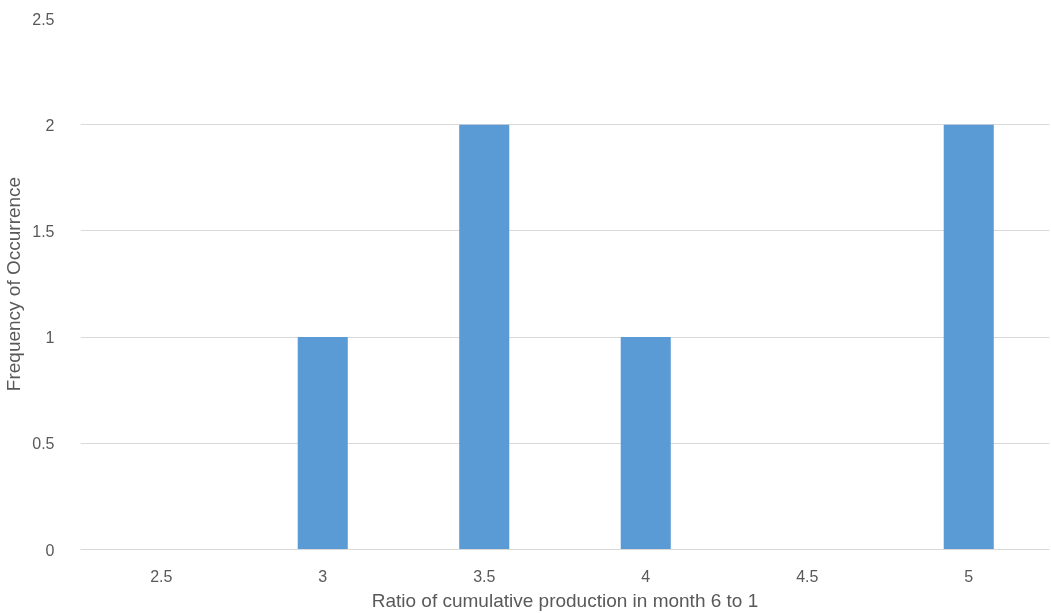  What do you see at coordinates (161, 576) in the screenshot?
I see `x-tick-label: 2.5` at bounding box center [161, 576].